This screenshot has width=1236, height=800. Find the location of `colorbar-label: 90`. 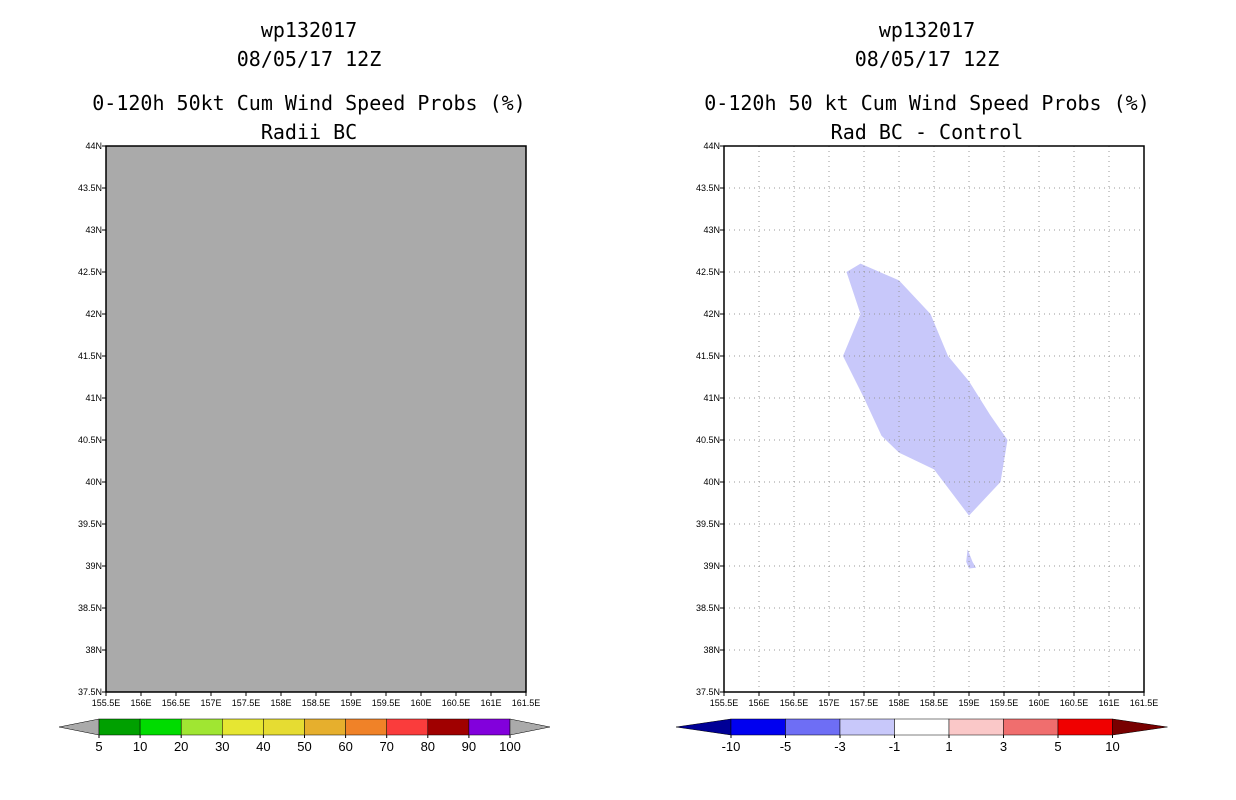

colorbar-label: 90 is located at coordinates (469, 746).